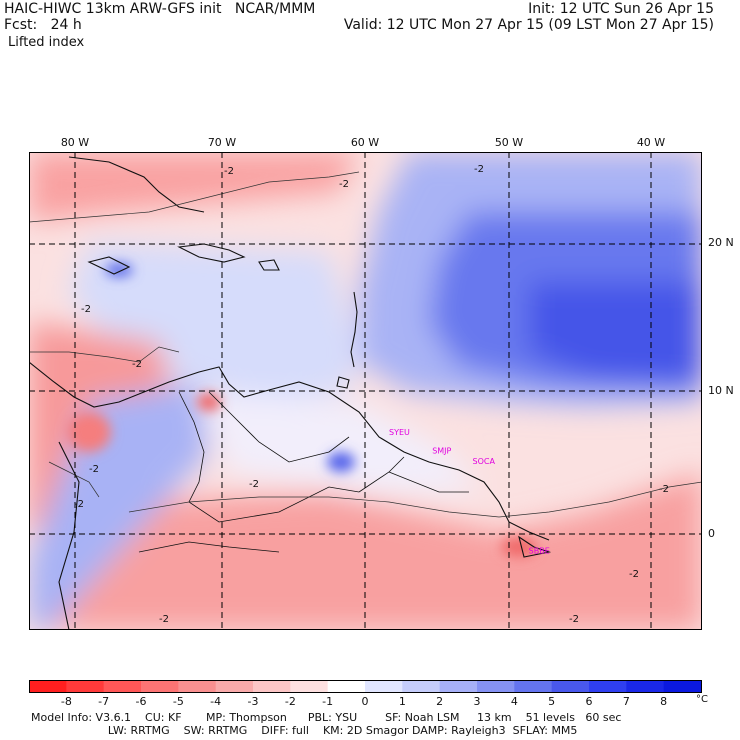 The width and height of the screenshot is (740, 740). I want to click on init-time: Init: 12 UTC Sun 26 Apr 15, so click(621, 9).